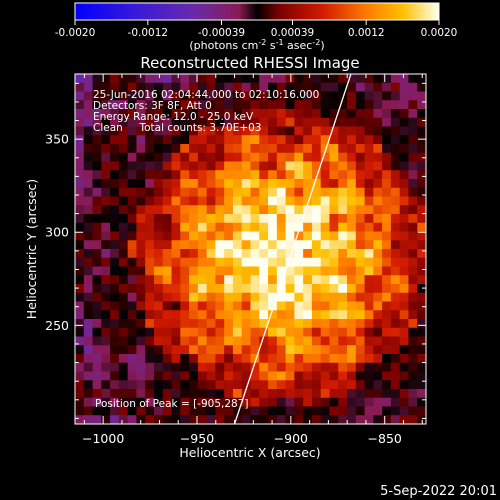  I want to click on footer-date: 5-Sep-2022 20:01, so click(438, 491).